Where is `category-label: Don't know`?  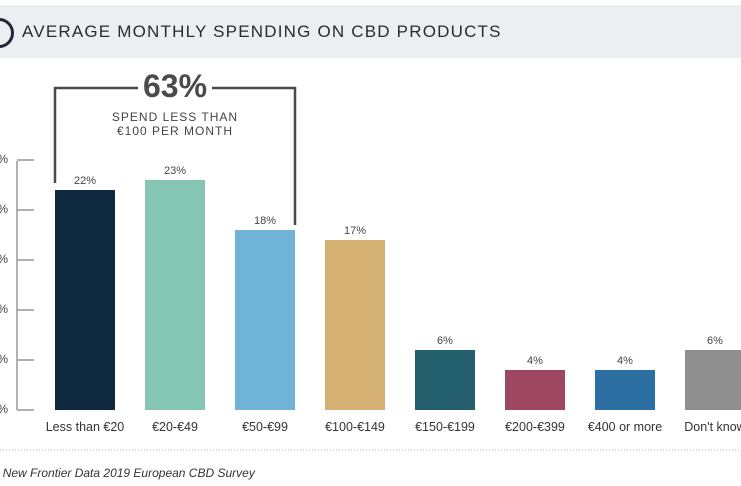 category-label: Don't know is located at coordinates (712, 427).